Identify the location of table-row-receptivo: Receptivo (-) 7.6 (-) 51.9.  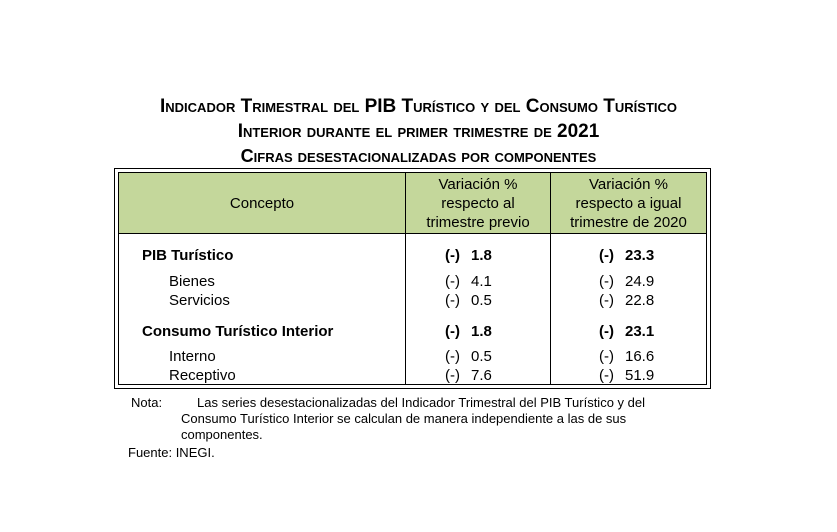
(412, 375).